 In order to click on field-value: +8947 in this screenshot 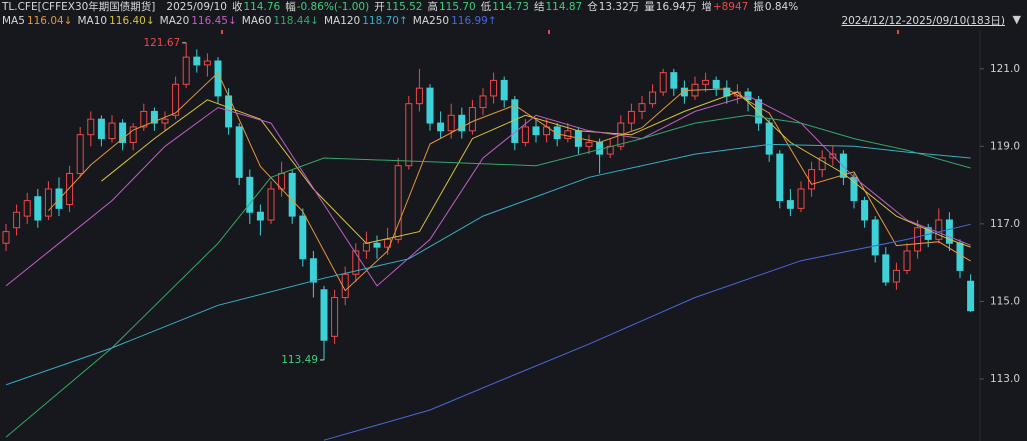, I will do `click(730, 7)`.